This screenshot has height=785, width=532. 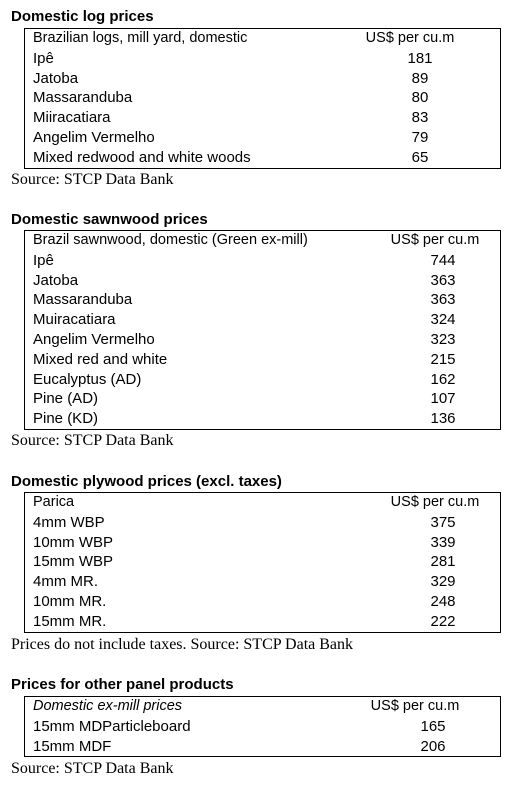 I want to click on table-row: 15mm MDF 206, so click(x=262, y=747).